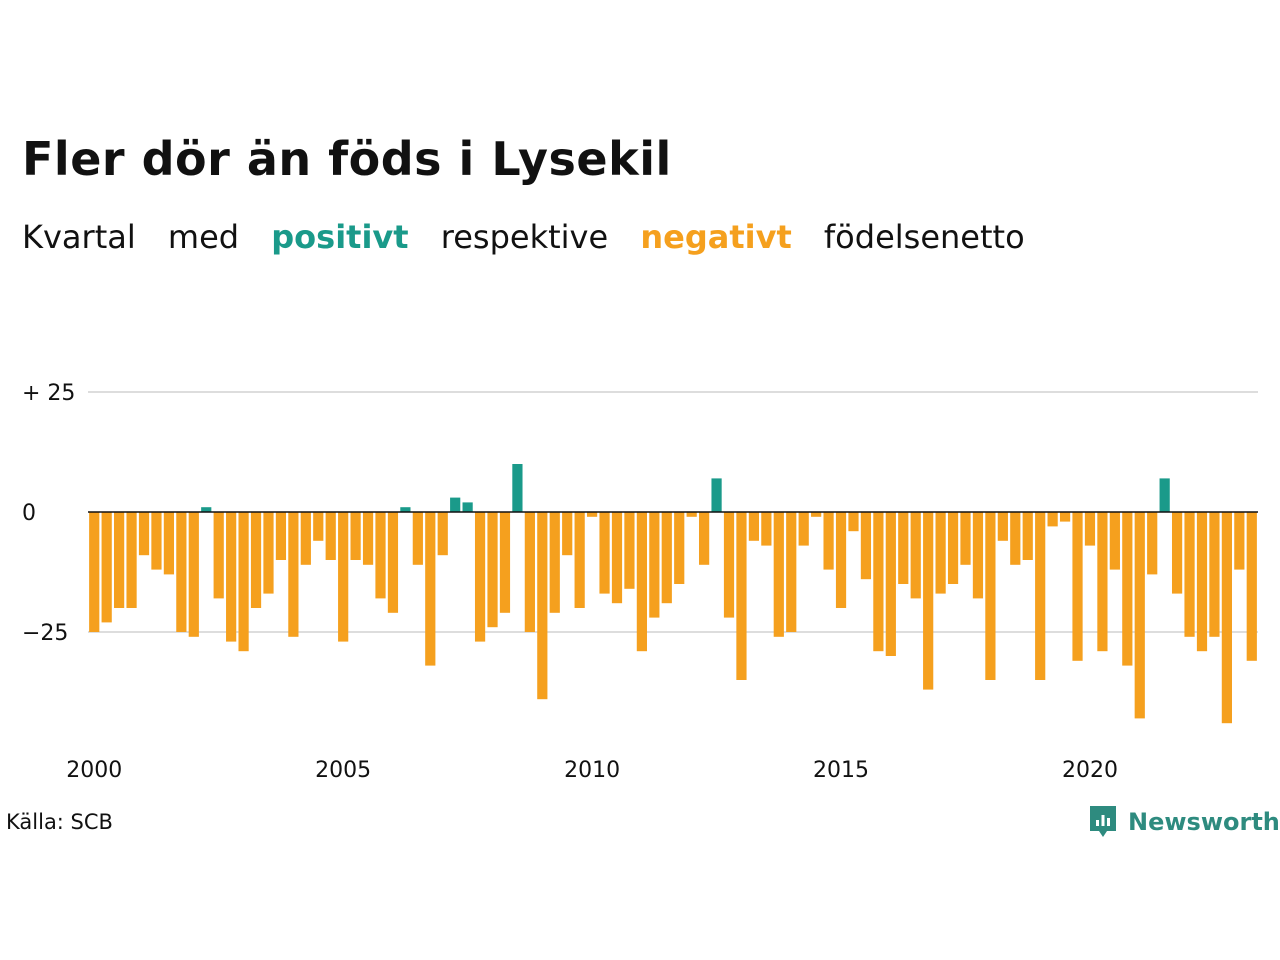 The height and width of the screenshot is (960, 1280). I want to click on y-tick-label: 0, so click(29, 513).